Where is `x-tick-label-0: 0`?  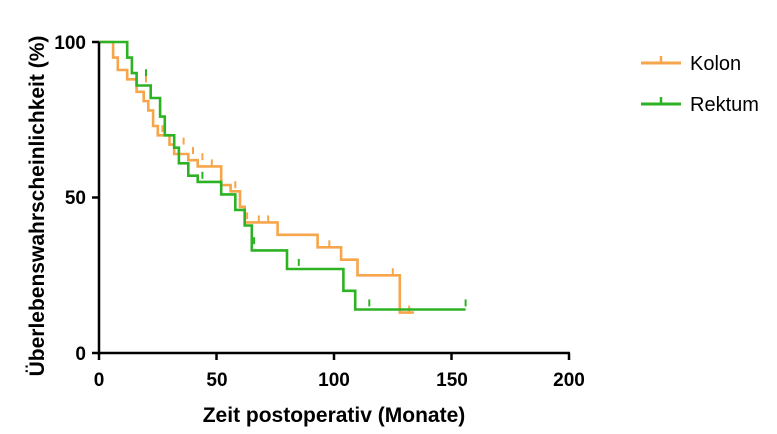
x-tick-label-0: 0 is located at coordinates (99, 380).